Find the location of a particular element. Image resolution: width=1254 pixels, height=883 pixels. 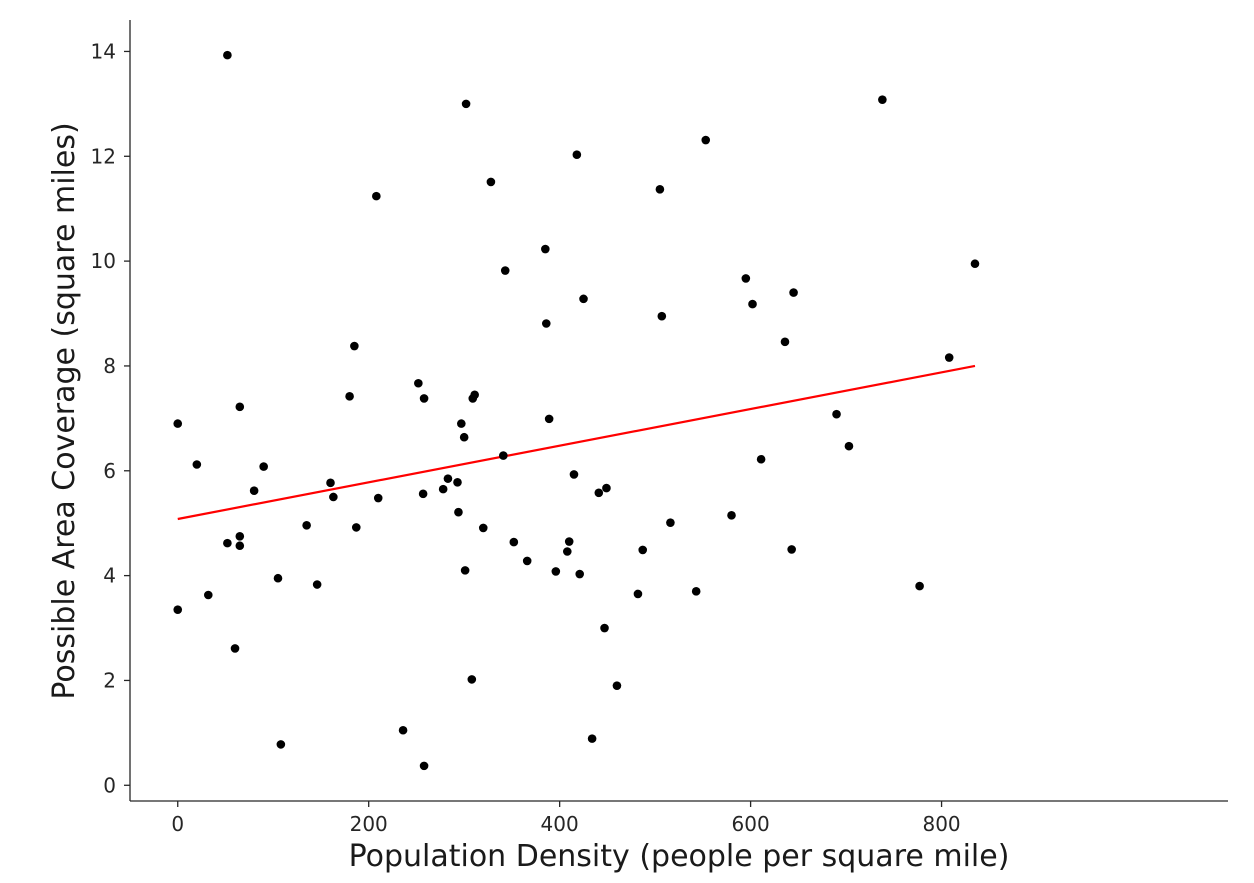

x-axis-ticks: 0 200 400 600 800 is located at coordinates (566, 818).